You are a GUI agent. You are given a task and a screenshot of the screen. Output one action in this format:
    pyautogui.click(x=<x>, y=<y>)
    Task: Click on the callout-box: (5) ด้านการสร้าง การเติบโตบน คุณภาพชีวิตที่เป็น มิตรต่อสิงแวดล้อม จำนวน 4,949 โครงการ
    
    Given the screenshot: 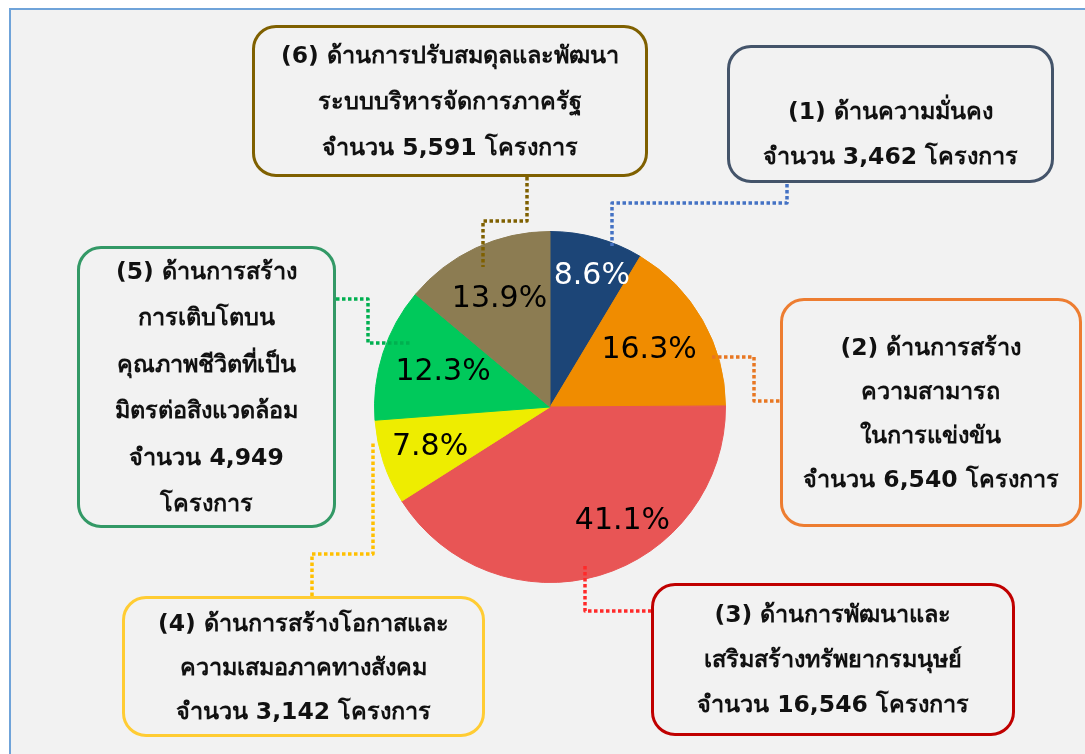 What is the action you would take?
    pyautogui.click(x=206, y=387)
    